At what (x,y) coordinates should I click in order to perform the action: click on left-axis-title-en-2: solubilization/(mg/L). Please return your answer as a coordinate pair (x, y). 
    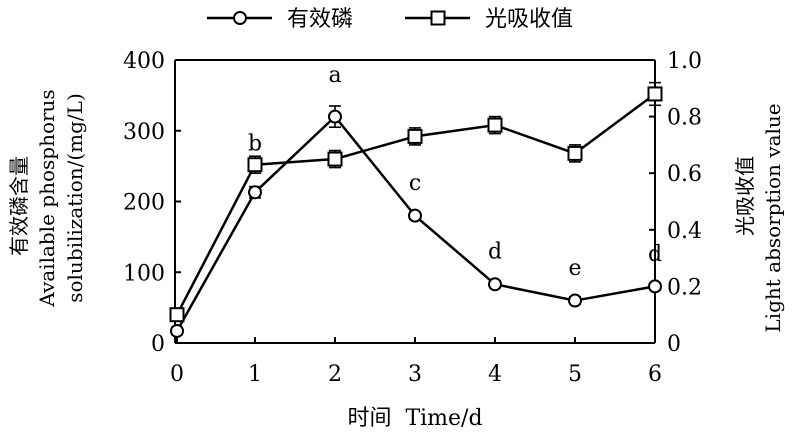
    Looking at the image, I should click on (75, 198).